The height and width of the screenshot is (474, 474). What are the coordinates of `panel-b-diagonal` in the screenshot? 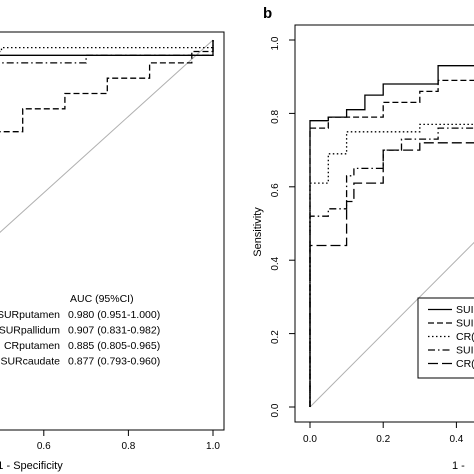 It's located at (391, 324).